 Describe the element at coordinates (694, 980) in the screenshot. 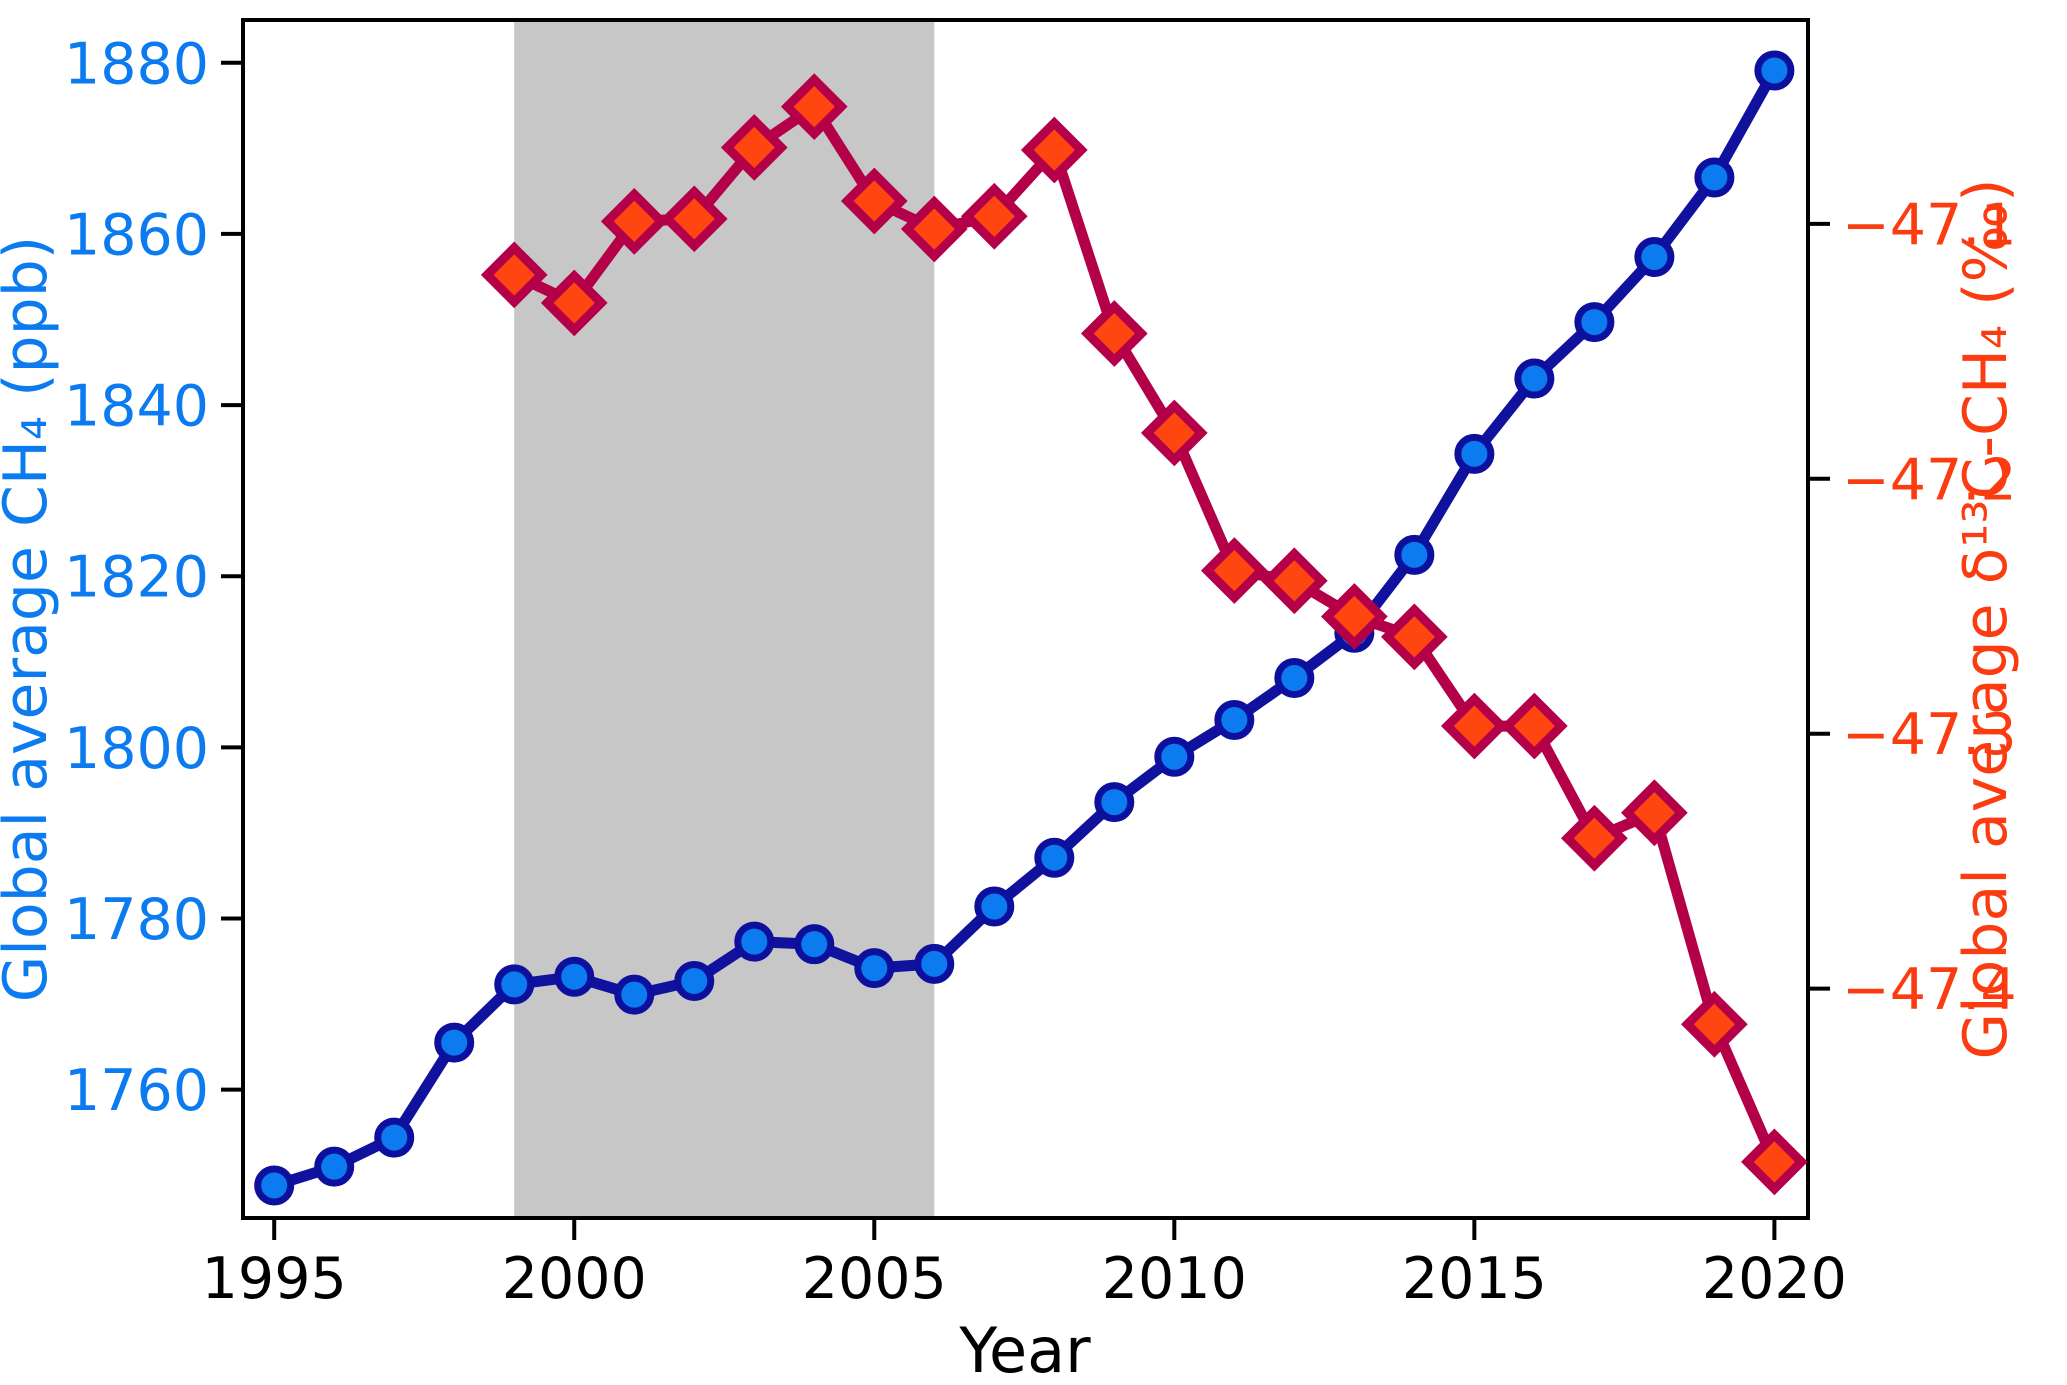

I see `ch4-marker-2002` at that location.